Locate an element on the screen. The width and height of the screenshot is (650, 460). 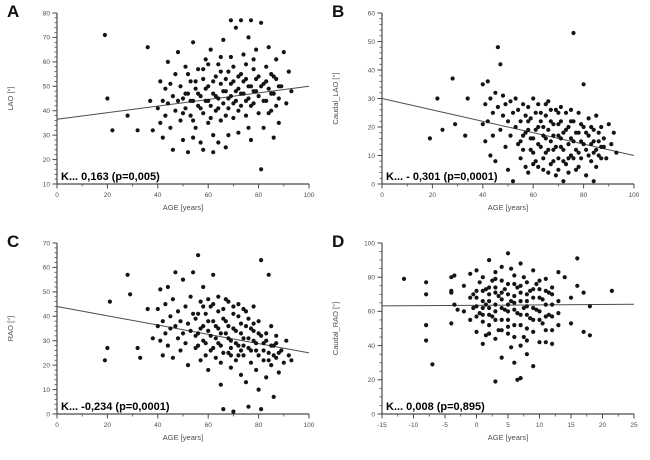
y-axis-label: LAO [°] is located at coordinates (10, 98).